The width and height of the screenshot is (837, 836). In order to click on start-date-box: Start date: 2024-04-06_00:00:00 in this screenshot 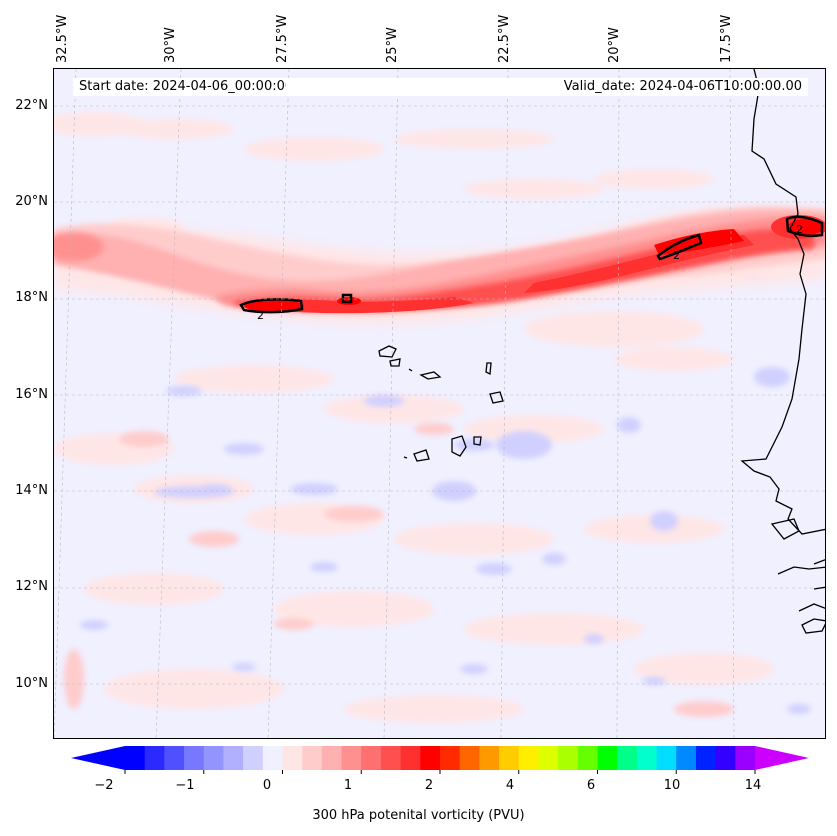, I will do `click(194, 87)`.